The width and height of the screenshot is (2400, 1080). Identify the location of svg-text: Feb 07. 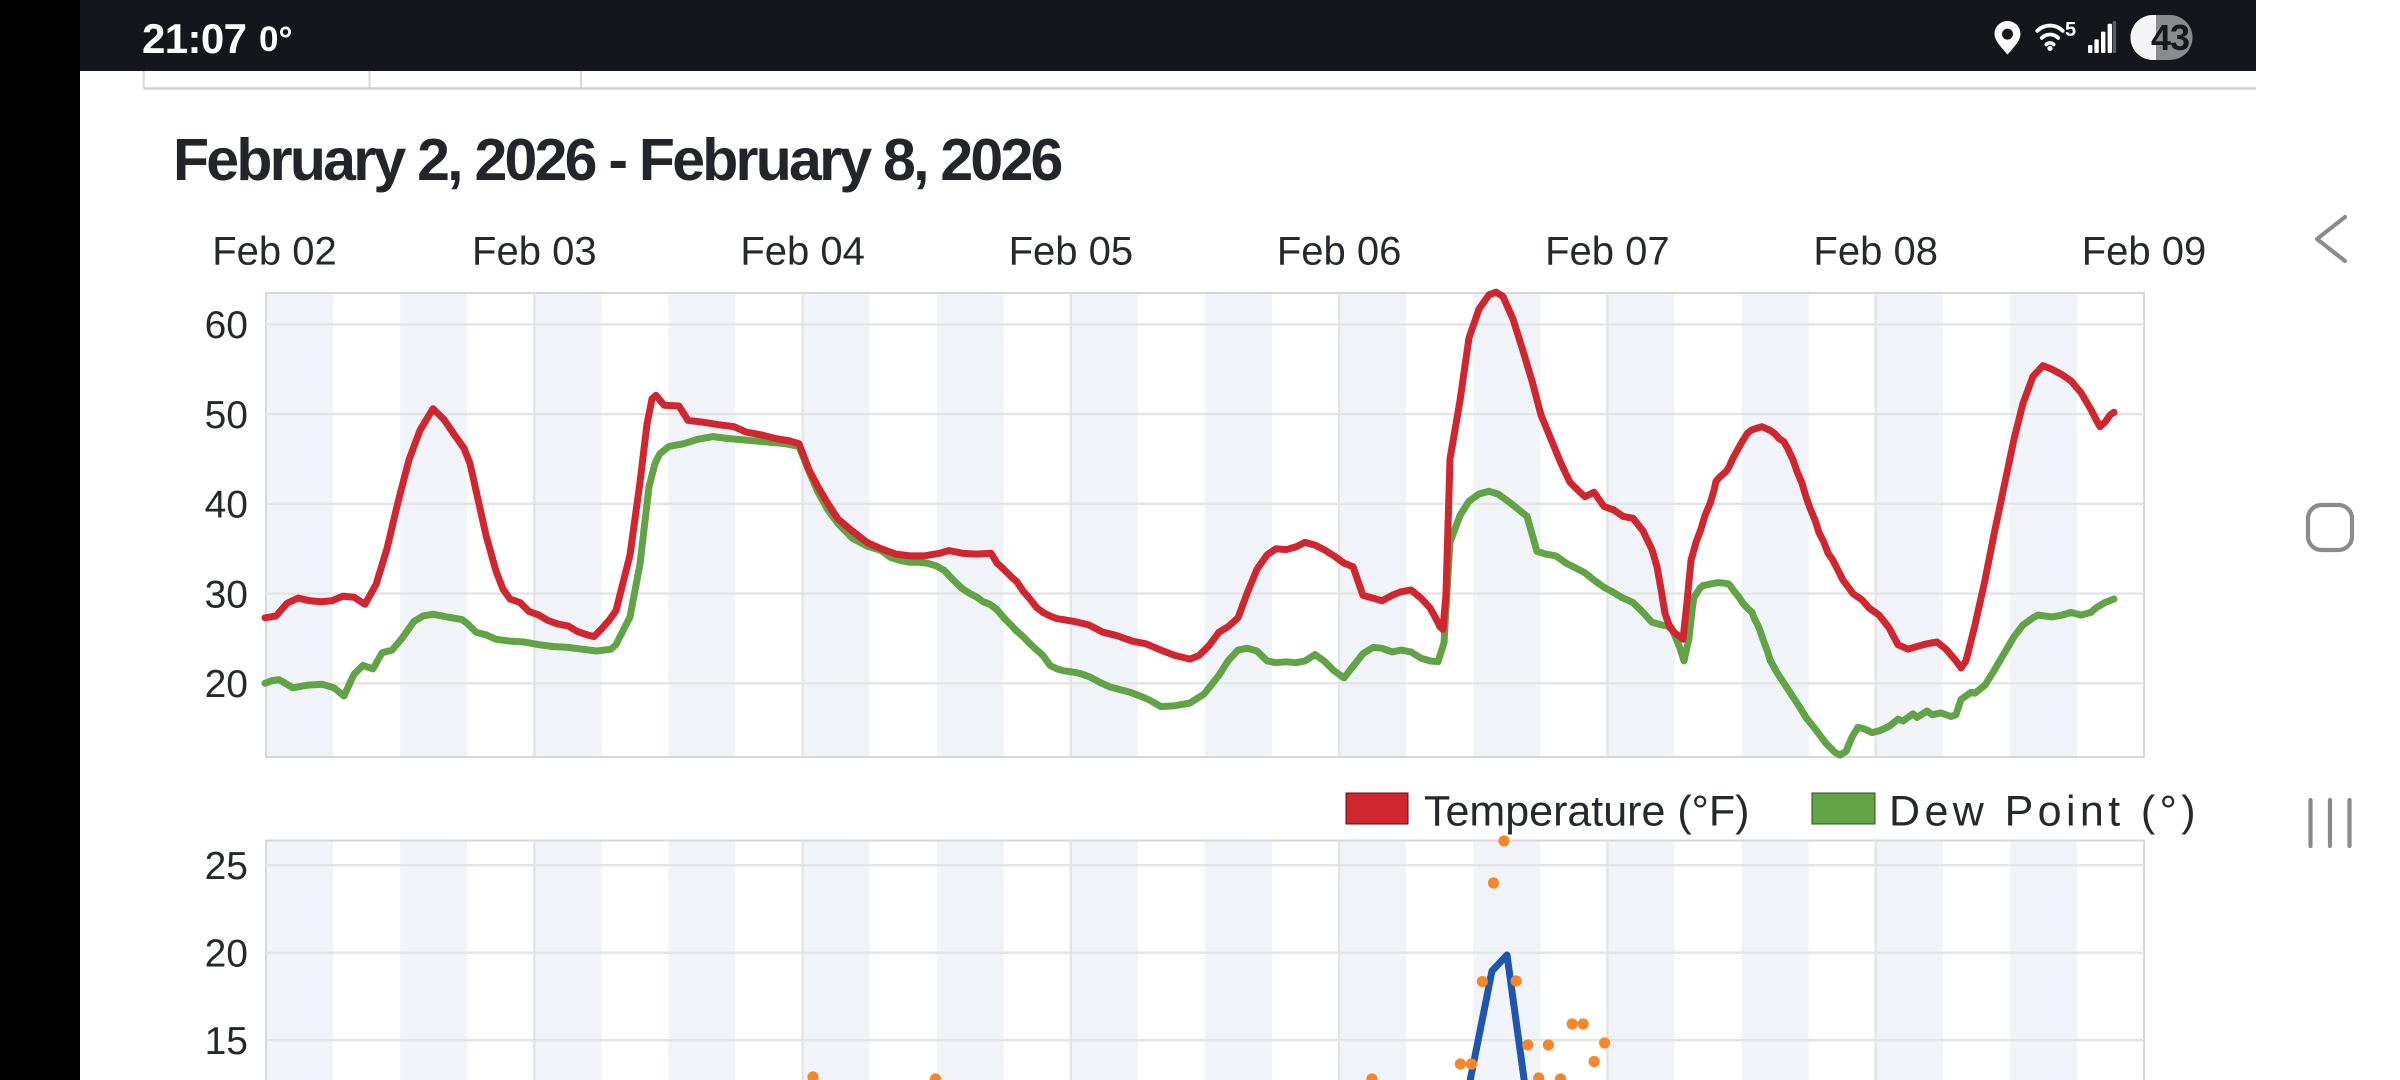
(1607, 252).